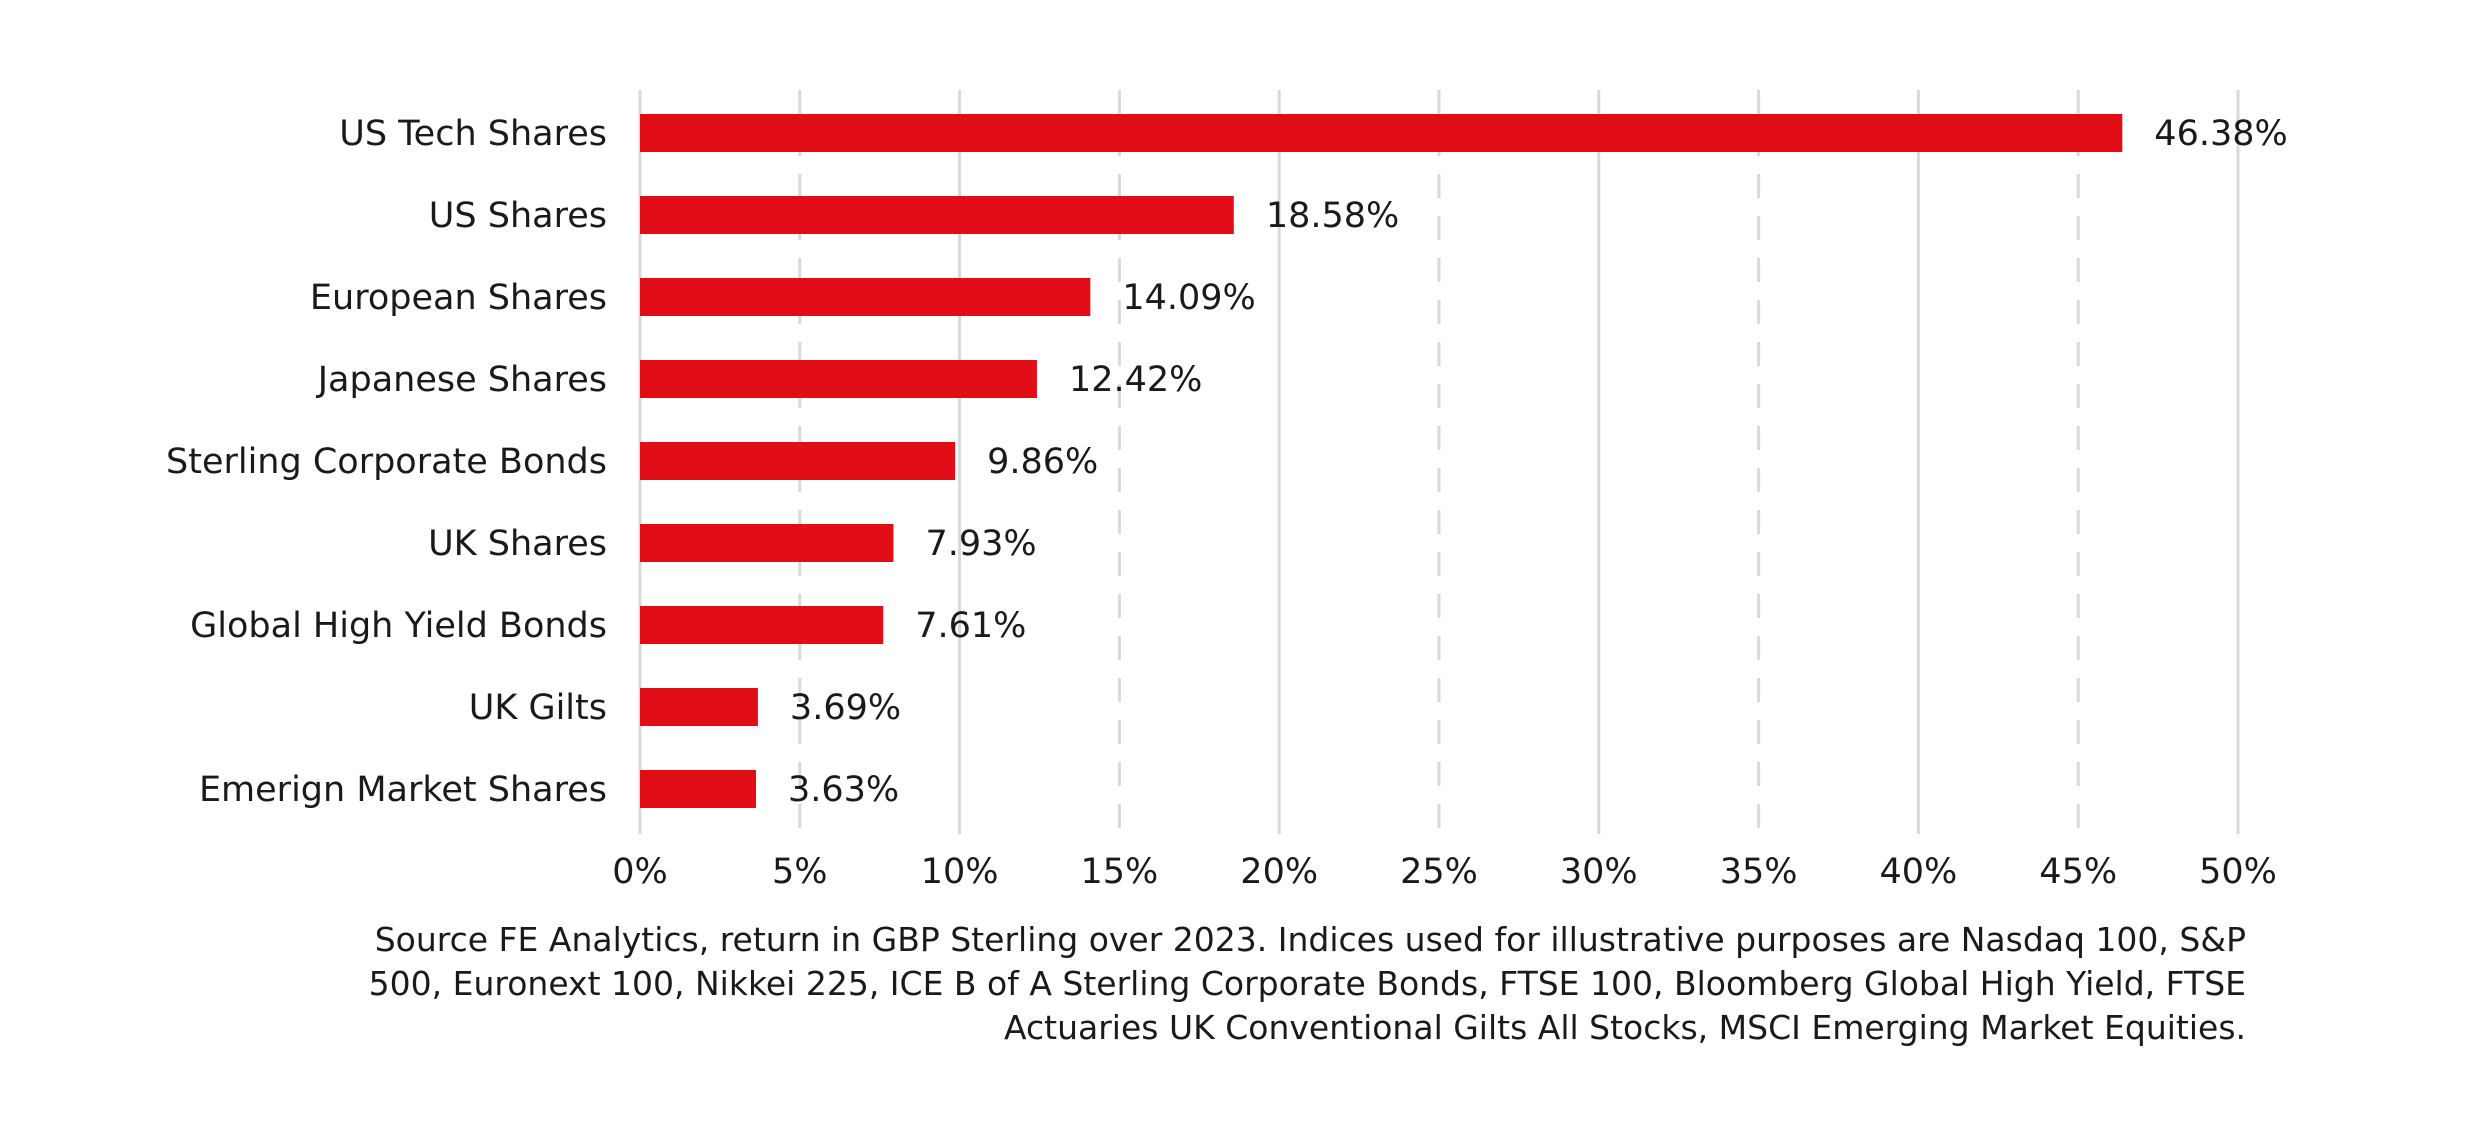 This screenshot has height=1127, width=2480. What do you see at coordinates (640, 872) in the screenshot?
I see `x-tick-label: 0%` at bounding box center [640, 872].